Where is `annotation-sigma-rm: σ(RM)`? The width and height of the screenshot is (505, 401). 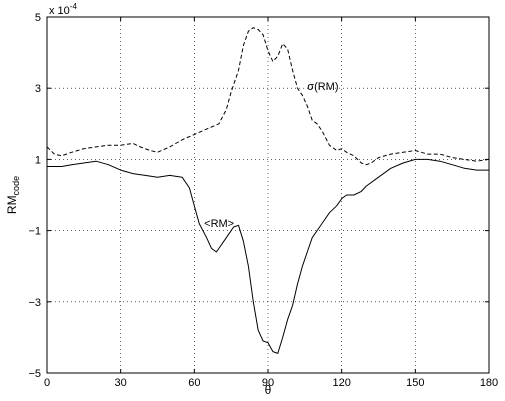
annotation-sigma-rm: σ(RM) is located at coordinates (322, 87).